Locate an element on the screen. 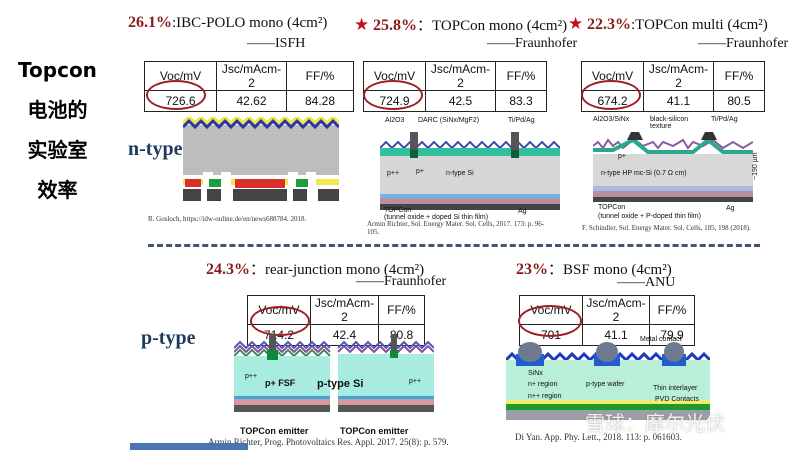 This screenshot has height=450, width=800. ff-value: 79.9 is located at coordinates (672, 335).